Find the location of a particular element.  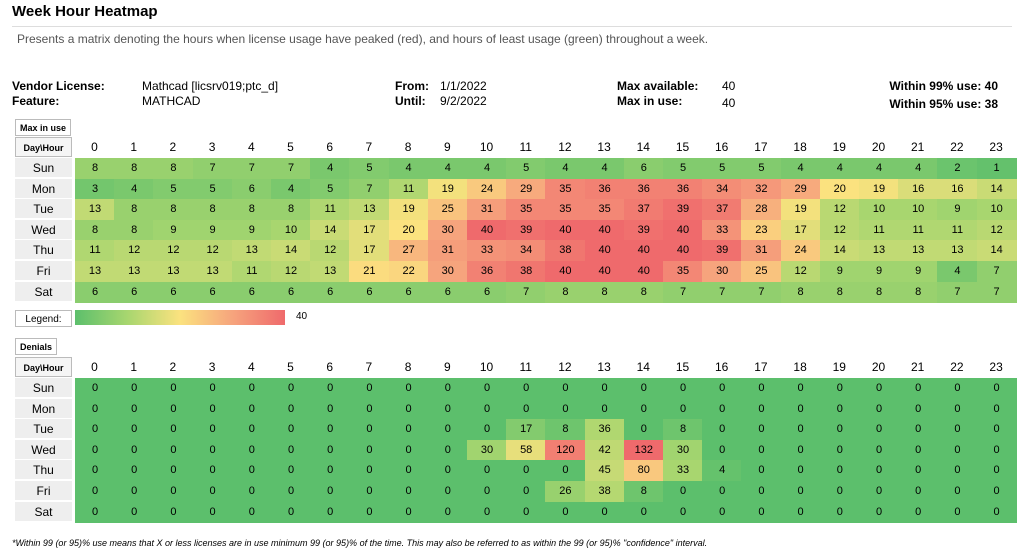

denials-cell: 120 is located at coordinates (565, 450).